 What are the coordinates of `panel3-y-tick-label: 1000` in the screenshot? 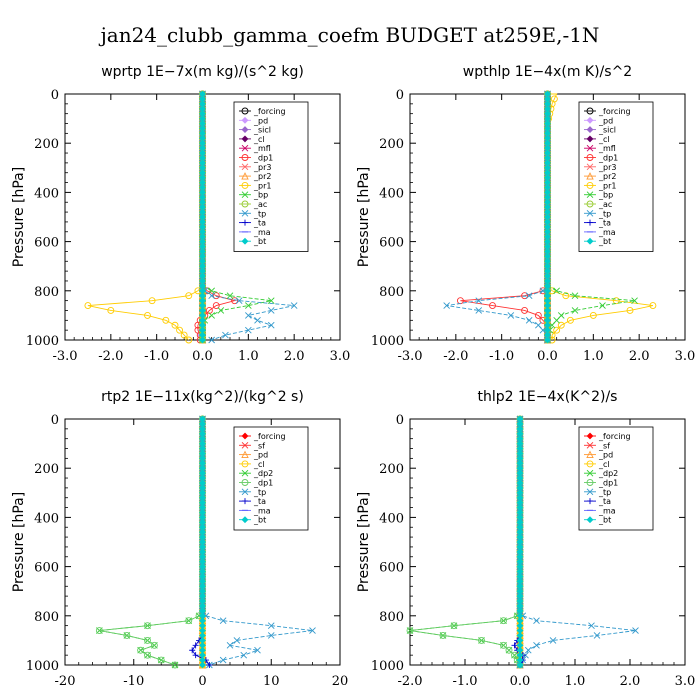 It's located at (42, 666).